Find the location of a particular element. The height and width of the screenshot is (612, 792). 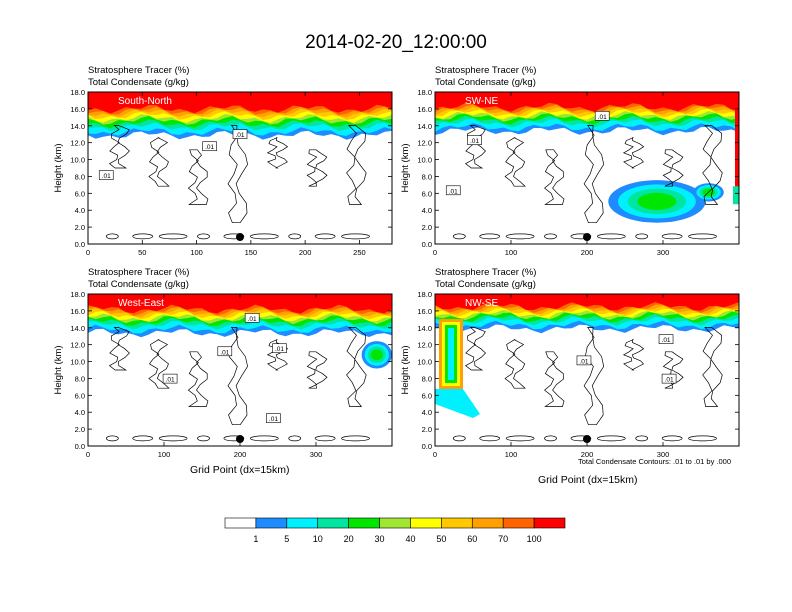

plot-area: .01 .01 .01 South-North is located at coordinates (240, 168).